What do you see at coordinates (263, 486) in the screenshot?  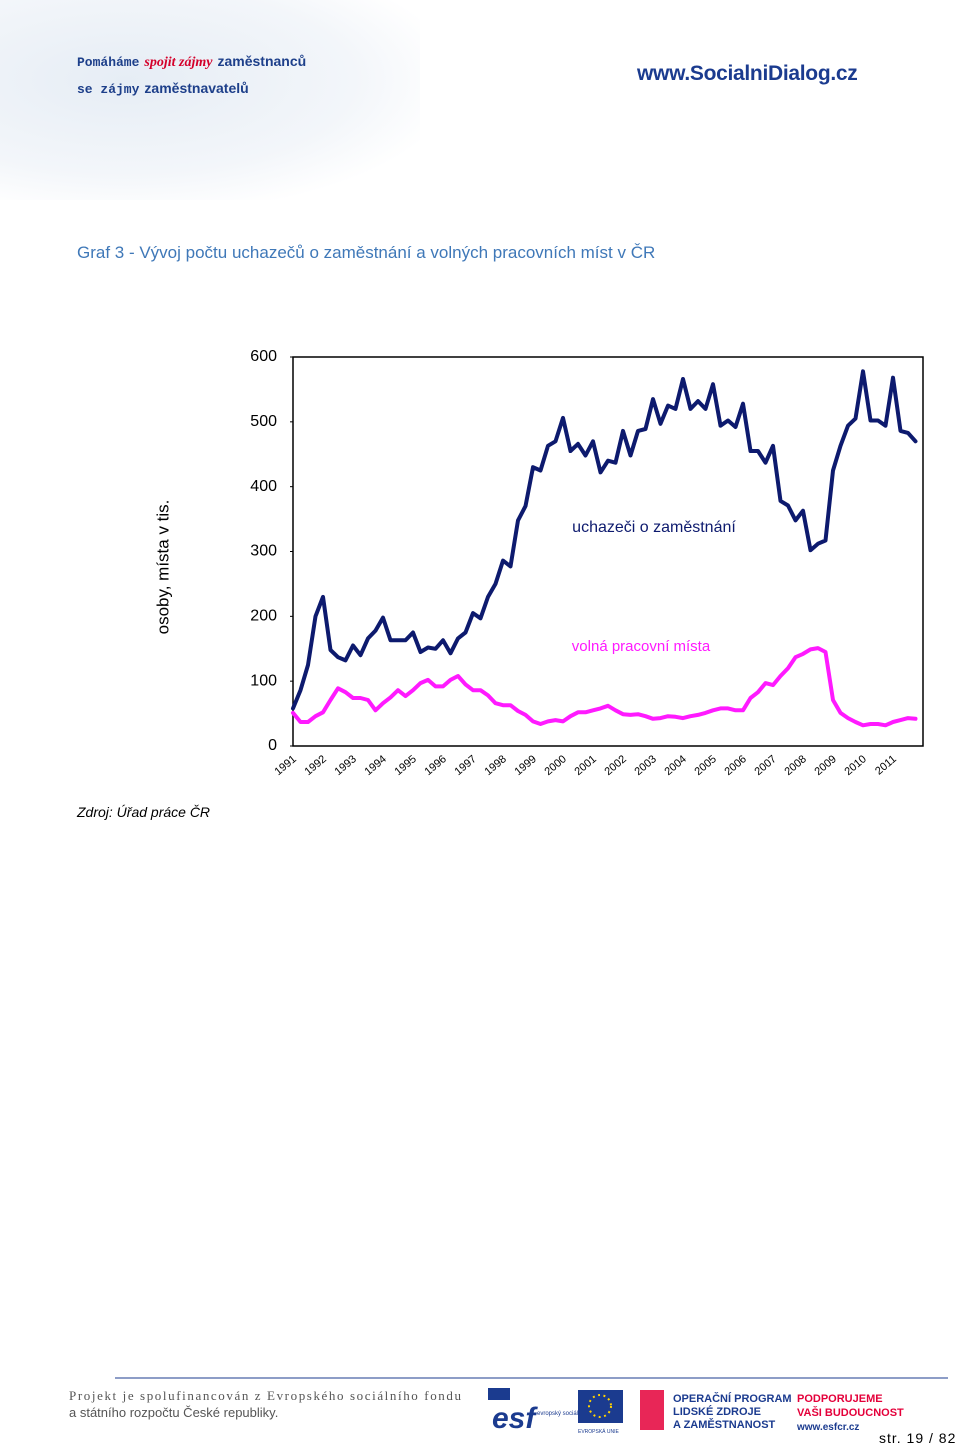 I see `y-tick-label: 400` at bounding box center [263, 486].